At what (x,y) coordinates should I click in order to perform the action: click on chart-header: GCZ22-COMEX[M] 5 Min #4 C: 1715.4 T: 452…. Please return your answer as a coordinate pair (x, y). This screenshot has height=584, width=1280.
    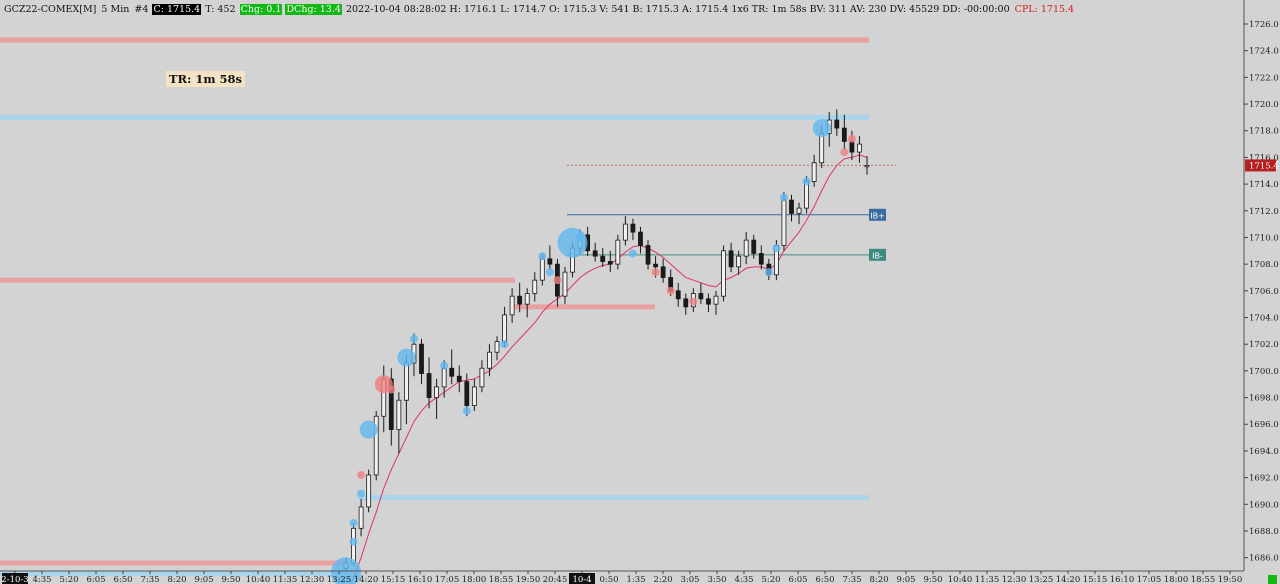
    Looking at the image, I should click on (539, 9).